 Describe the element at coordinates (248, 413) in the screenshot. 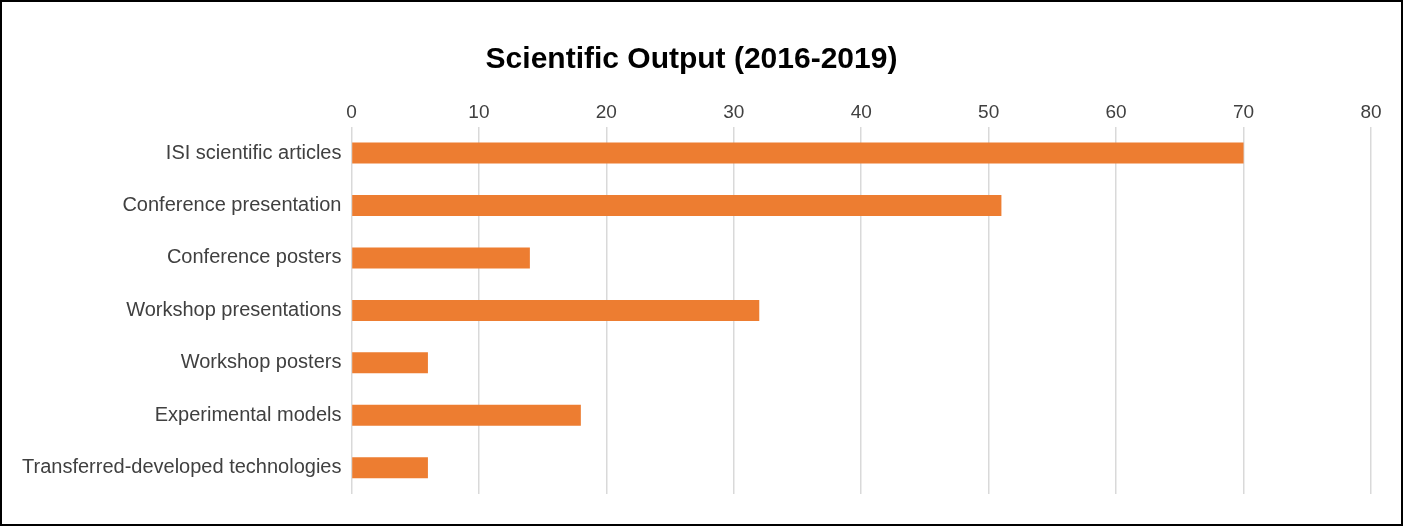

I see `y-tick-label: Experimental models` at that location.